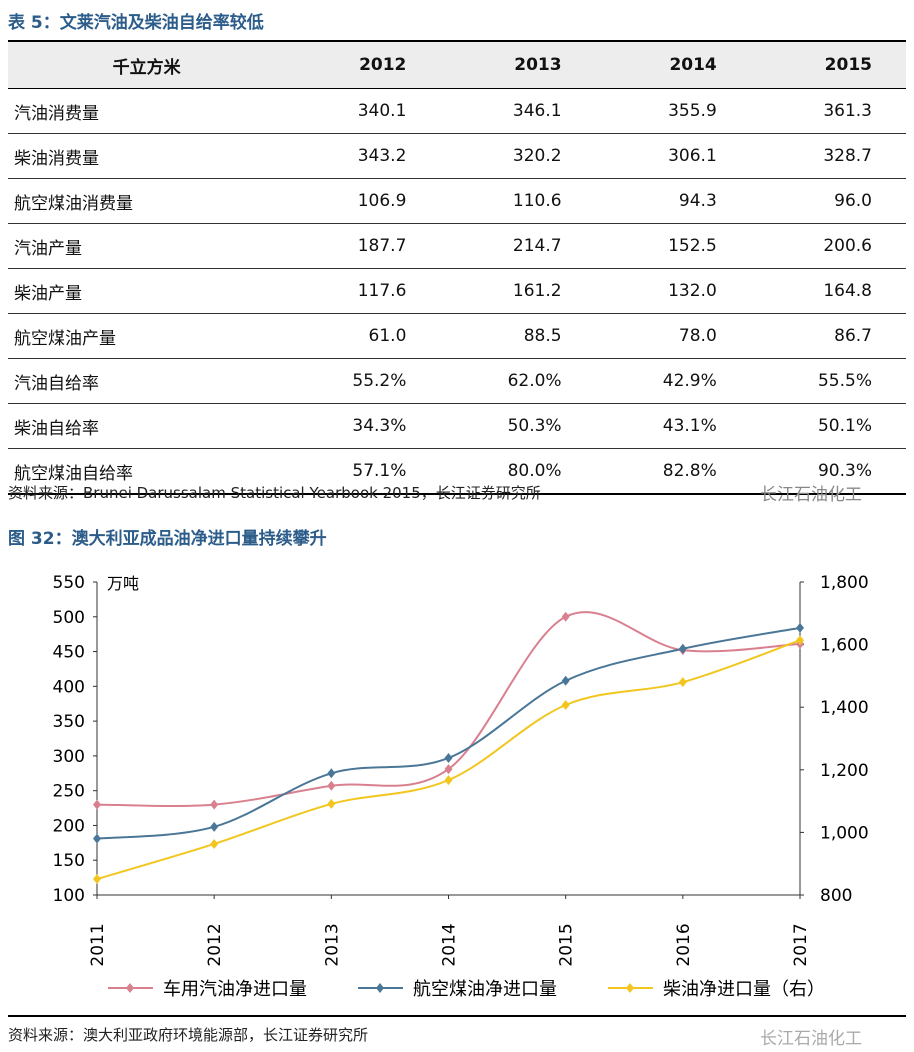 Image resolution: width=914 pixels, height=1052 pixels. Describe the element at coordinates (147, 381) in the screenshot. I see `row-label: 汽油自给率` at that location.